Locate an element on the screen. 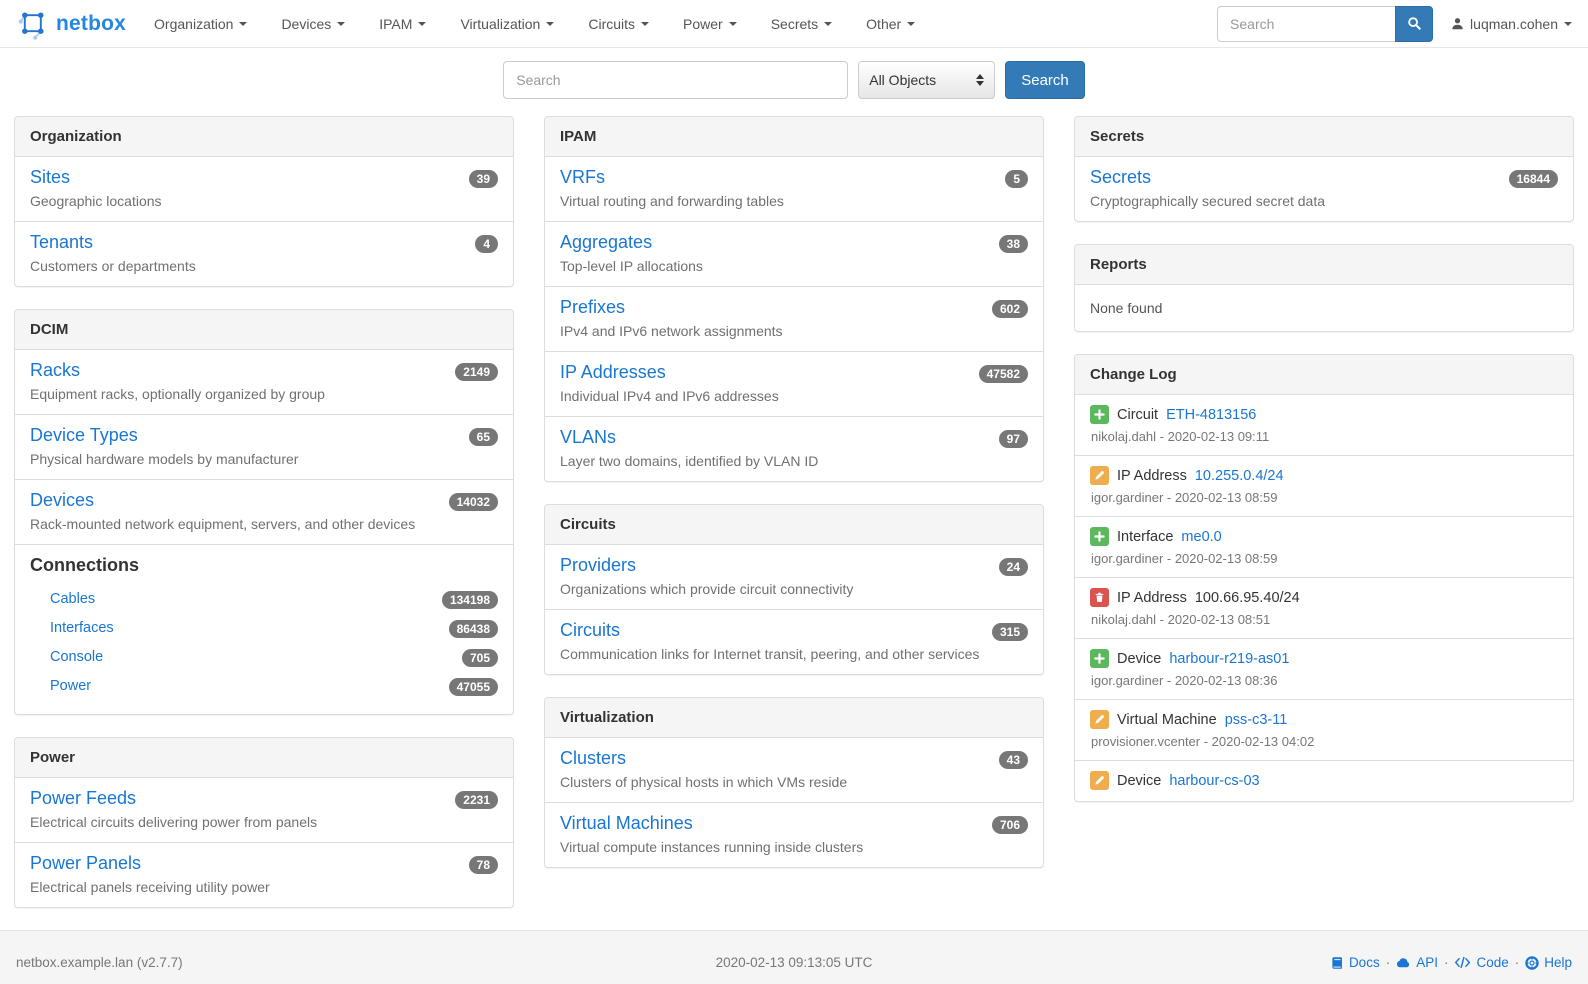 This screenshot has height=984, width=1588. circuits-link: Circuits is located at coordinates (590, 630).